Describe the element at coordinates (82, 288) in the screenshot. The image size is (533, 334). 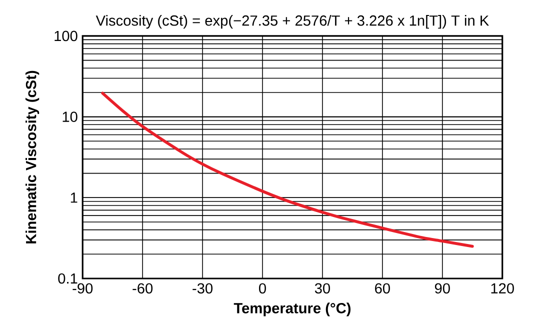
I see `x-tick-label: -90` at that location.